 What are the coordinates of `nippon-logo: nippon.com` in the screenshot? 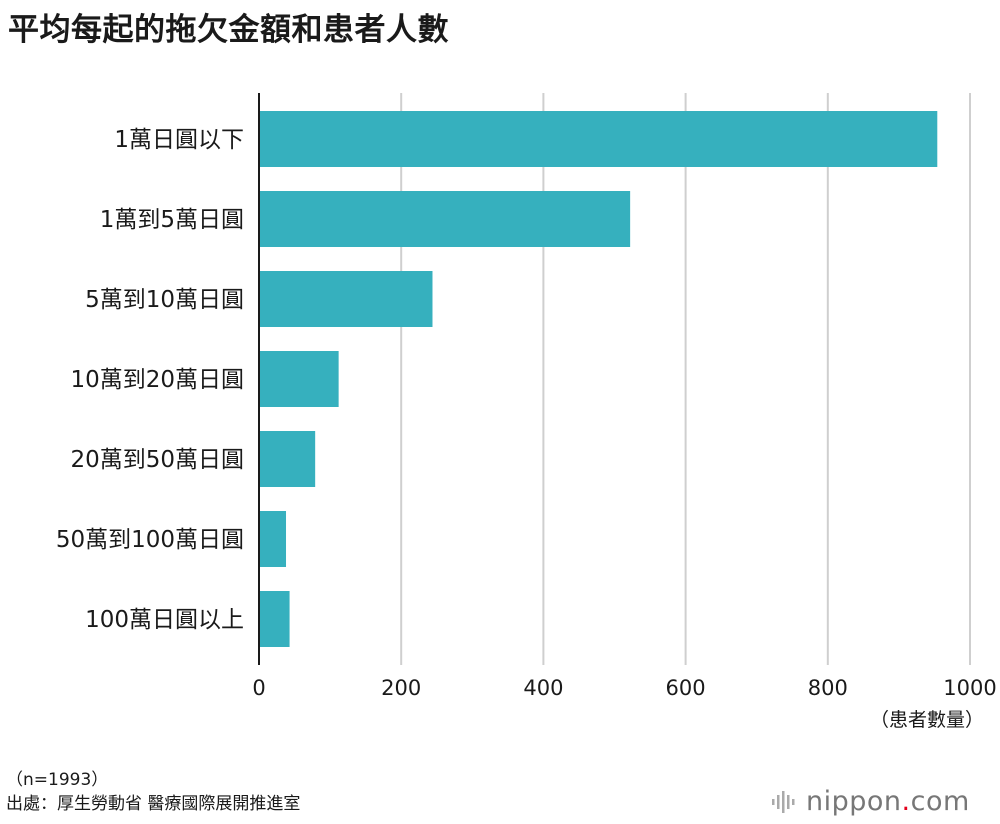 It's located at (871, 801).